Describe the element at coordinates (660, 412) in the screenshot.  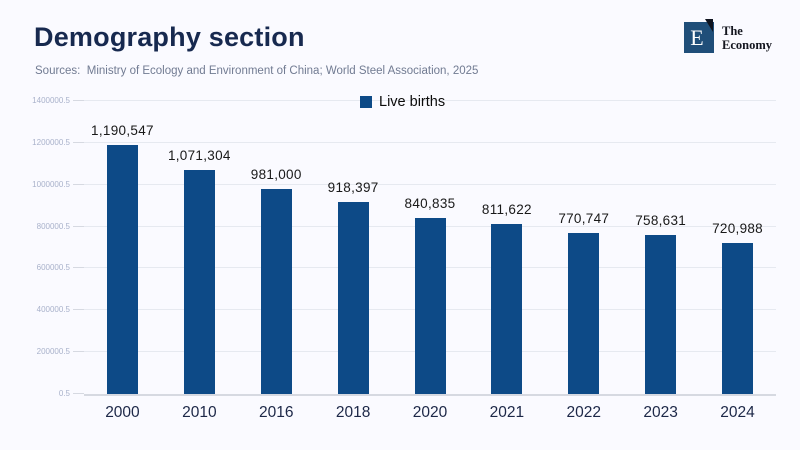
I see `x-axis-tick-label: 2023` at that location.